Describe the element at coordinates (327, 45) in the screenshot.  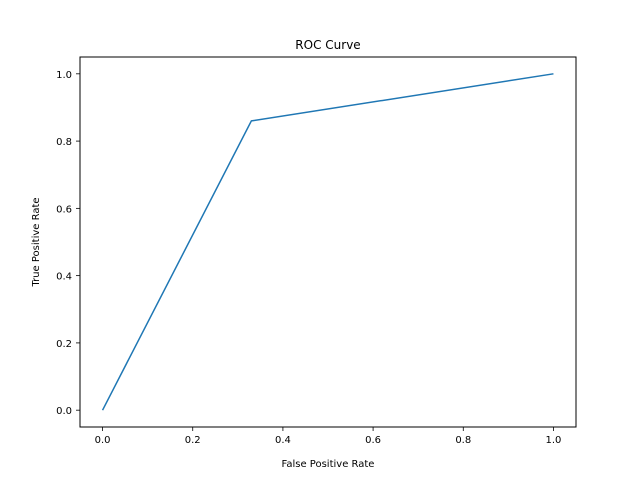
I see `chart-title: ROC Curve` at that location.